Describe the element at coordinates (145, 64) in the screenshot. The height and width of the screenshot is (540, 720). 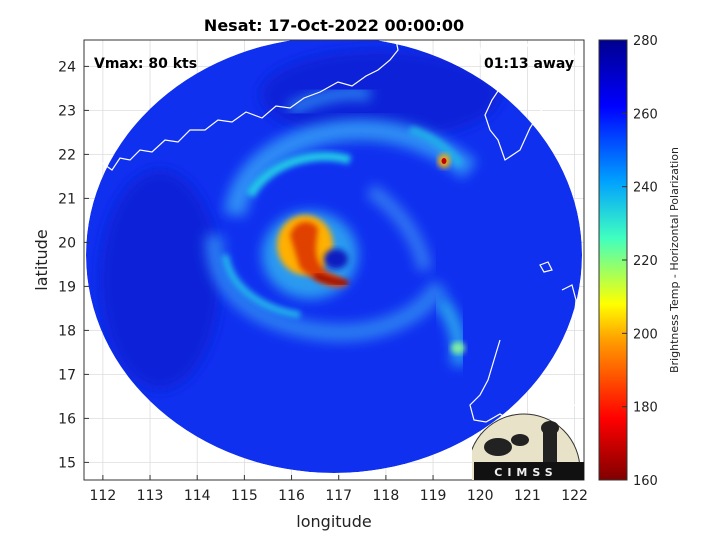
I see `vmax-annotation: Vmax: 80 kts` at that location.